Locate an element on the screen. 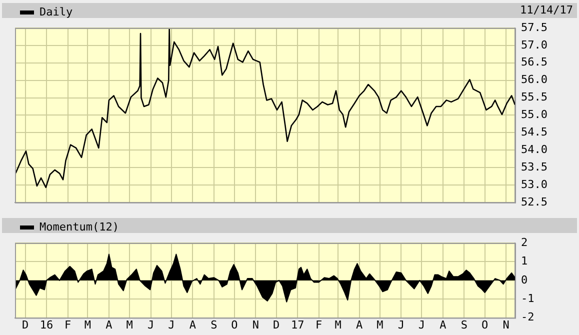  y-tick-label: 57.0 is located at coordinates (534, 45).